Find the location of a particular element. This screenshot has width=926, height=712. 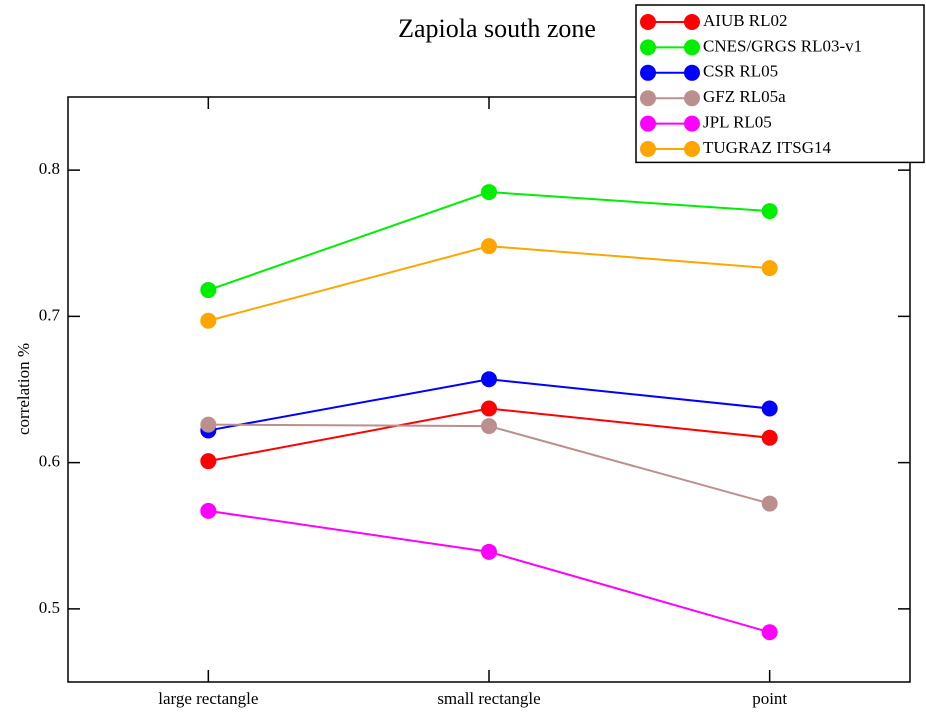

legend-label: GFZ RL05a is located at coordinates (744, 96).